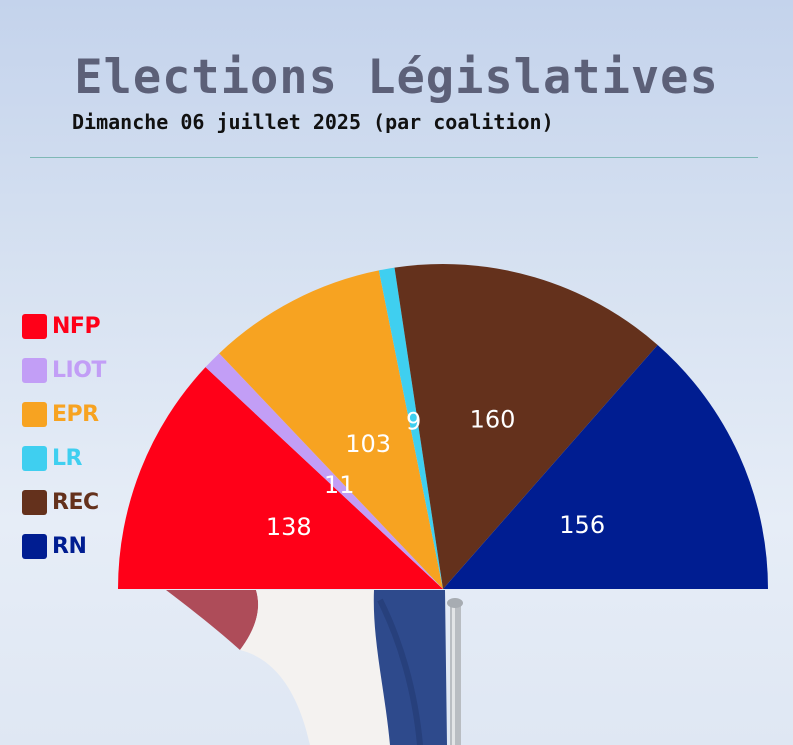 The width and height of the screenshot is (793, 745). I want to click on legend-item-nfp: NFP, so click(64, 326).